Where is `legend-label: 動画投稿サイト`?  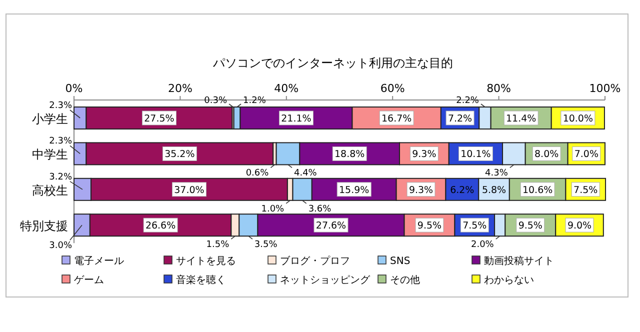 legend-label: 動画投稿サイト is located at coordinates (519, 261).